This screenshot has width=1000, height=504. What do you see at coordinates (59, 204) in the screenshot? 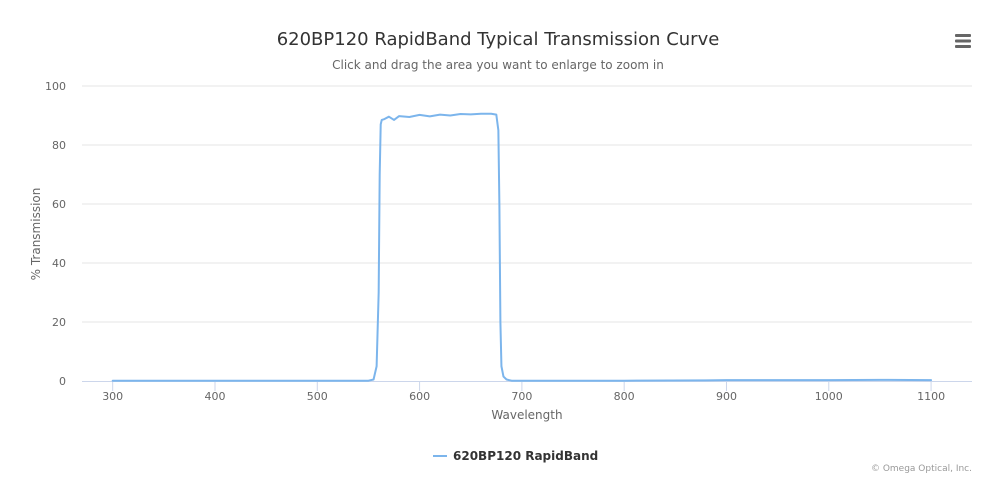
I see `y-tick-label: 60` at bounding box center [59, 204].